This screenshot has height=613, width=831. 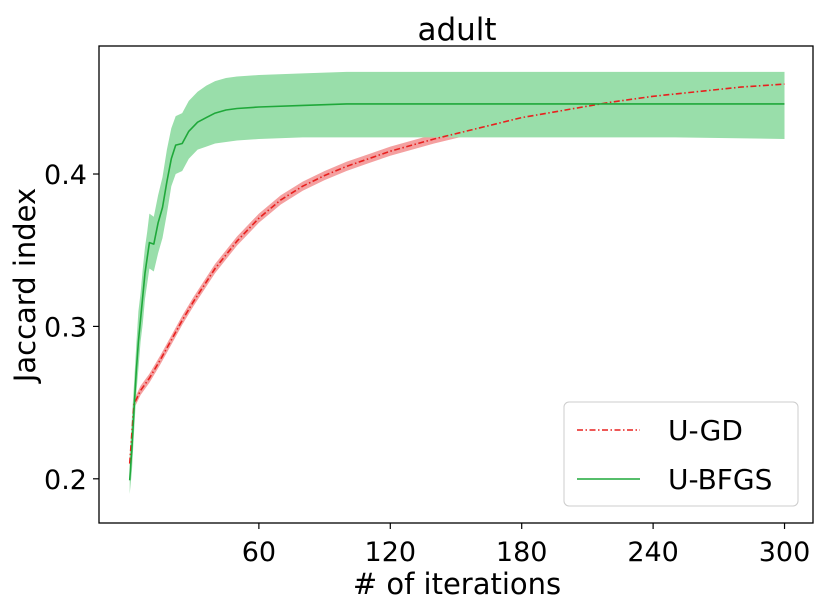 What do you see at coordinates (25, 286) in the screenshot?
I see `y-axis-label: Jaccard index` at bounding box center [25, 286].